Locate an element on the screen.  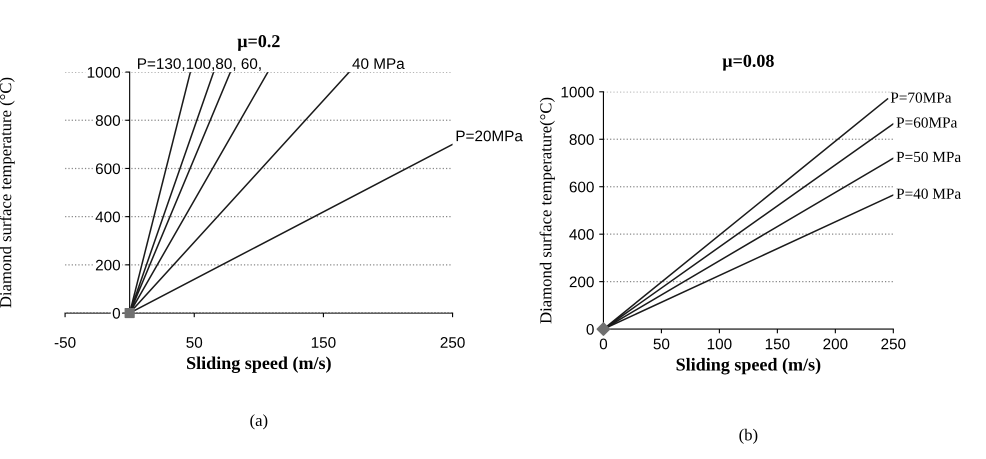
series-label: P=50 MPa is located at coordinates (928, 157).